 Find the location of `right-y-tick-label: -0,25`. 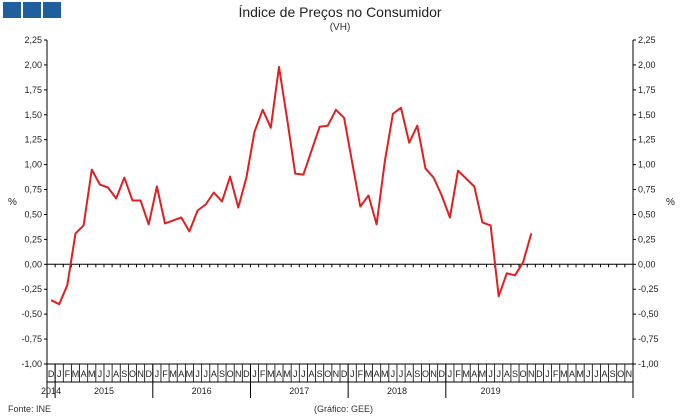

right-y-tick-label: -0,25 is located at coordinates (648, 289).